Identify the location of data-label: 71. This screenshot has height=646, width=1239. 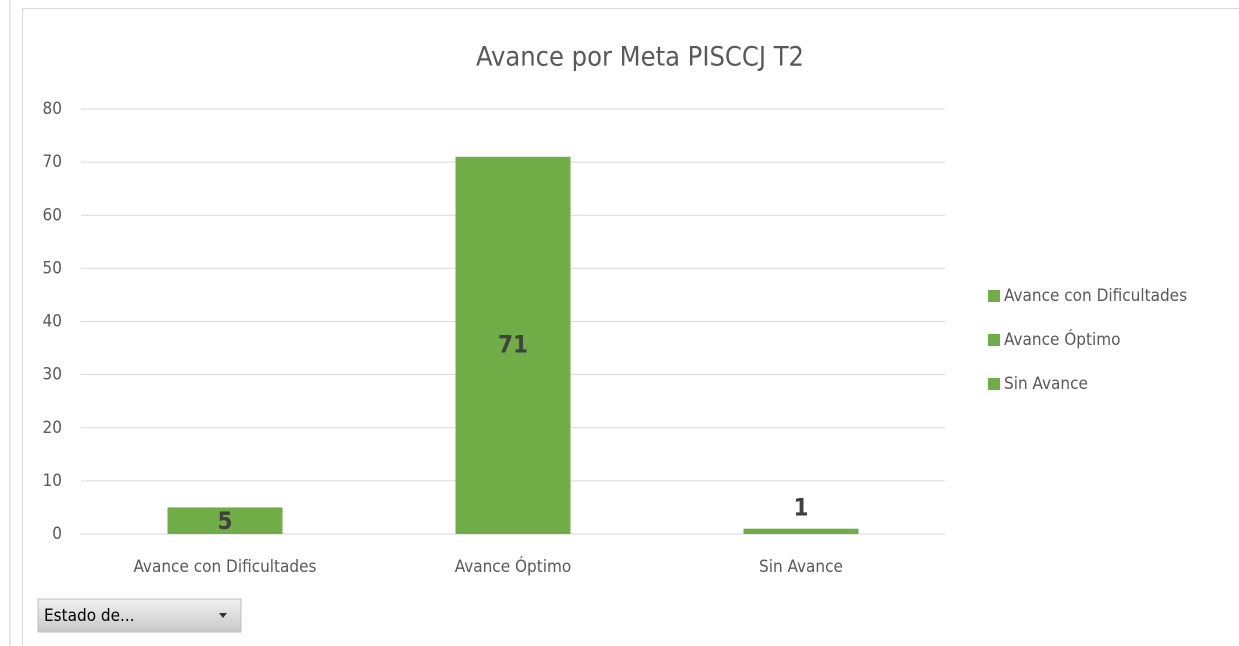
(513, 344).